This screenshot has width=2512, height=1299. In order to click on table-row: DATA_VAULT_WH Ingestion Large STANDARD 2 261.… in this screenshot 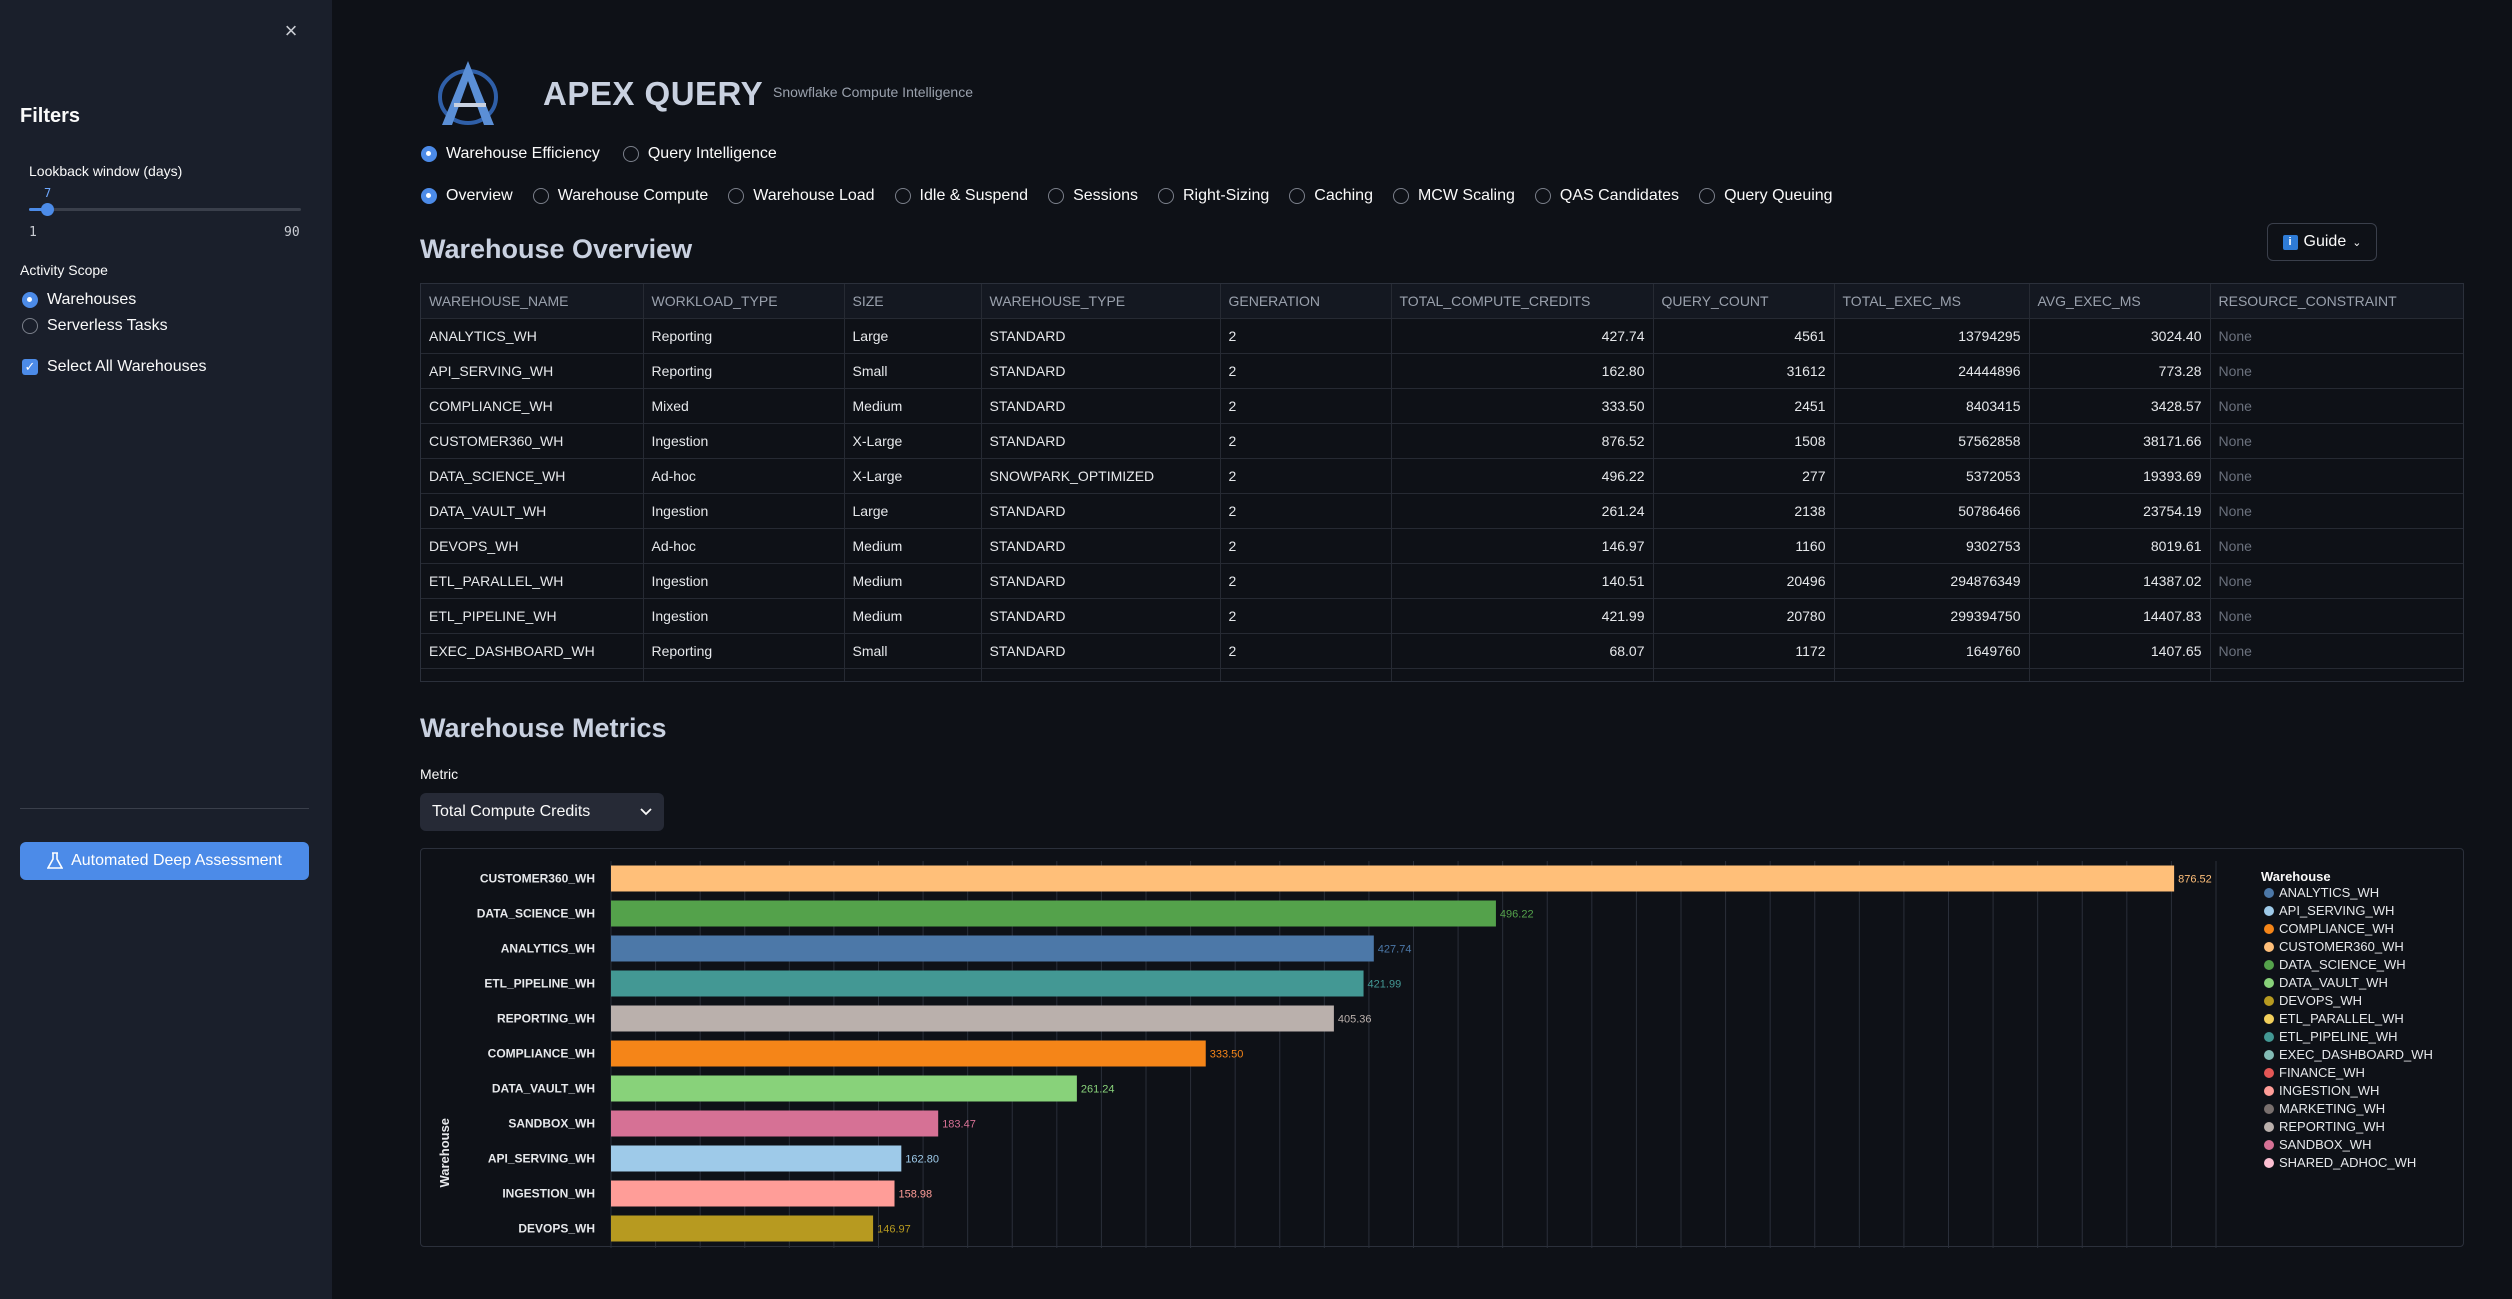, I will do `click(1442, 511)`.